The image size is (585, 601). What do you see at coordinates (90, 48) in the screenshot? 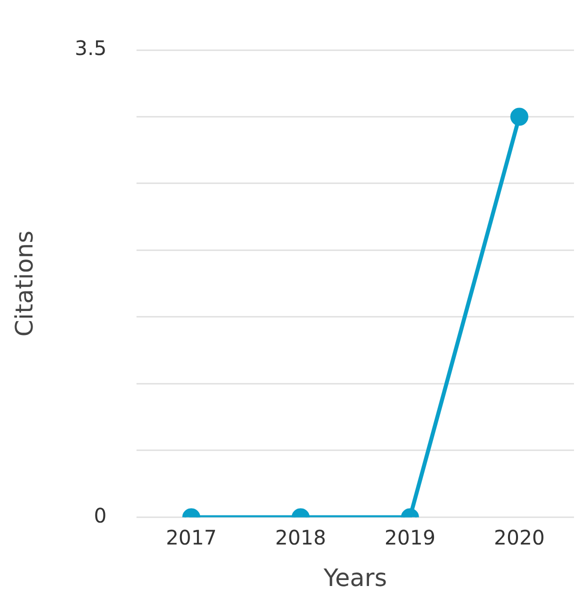
I see `y-tick-label: 3.5` at bounding box center [90, 48].